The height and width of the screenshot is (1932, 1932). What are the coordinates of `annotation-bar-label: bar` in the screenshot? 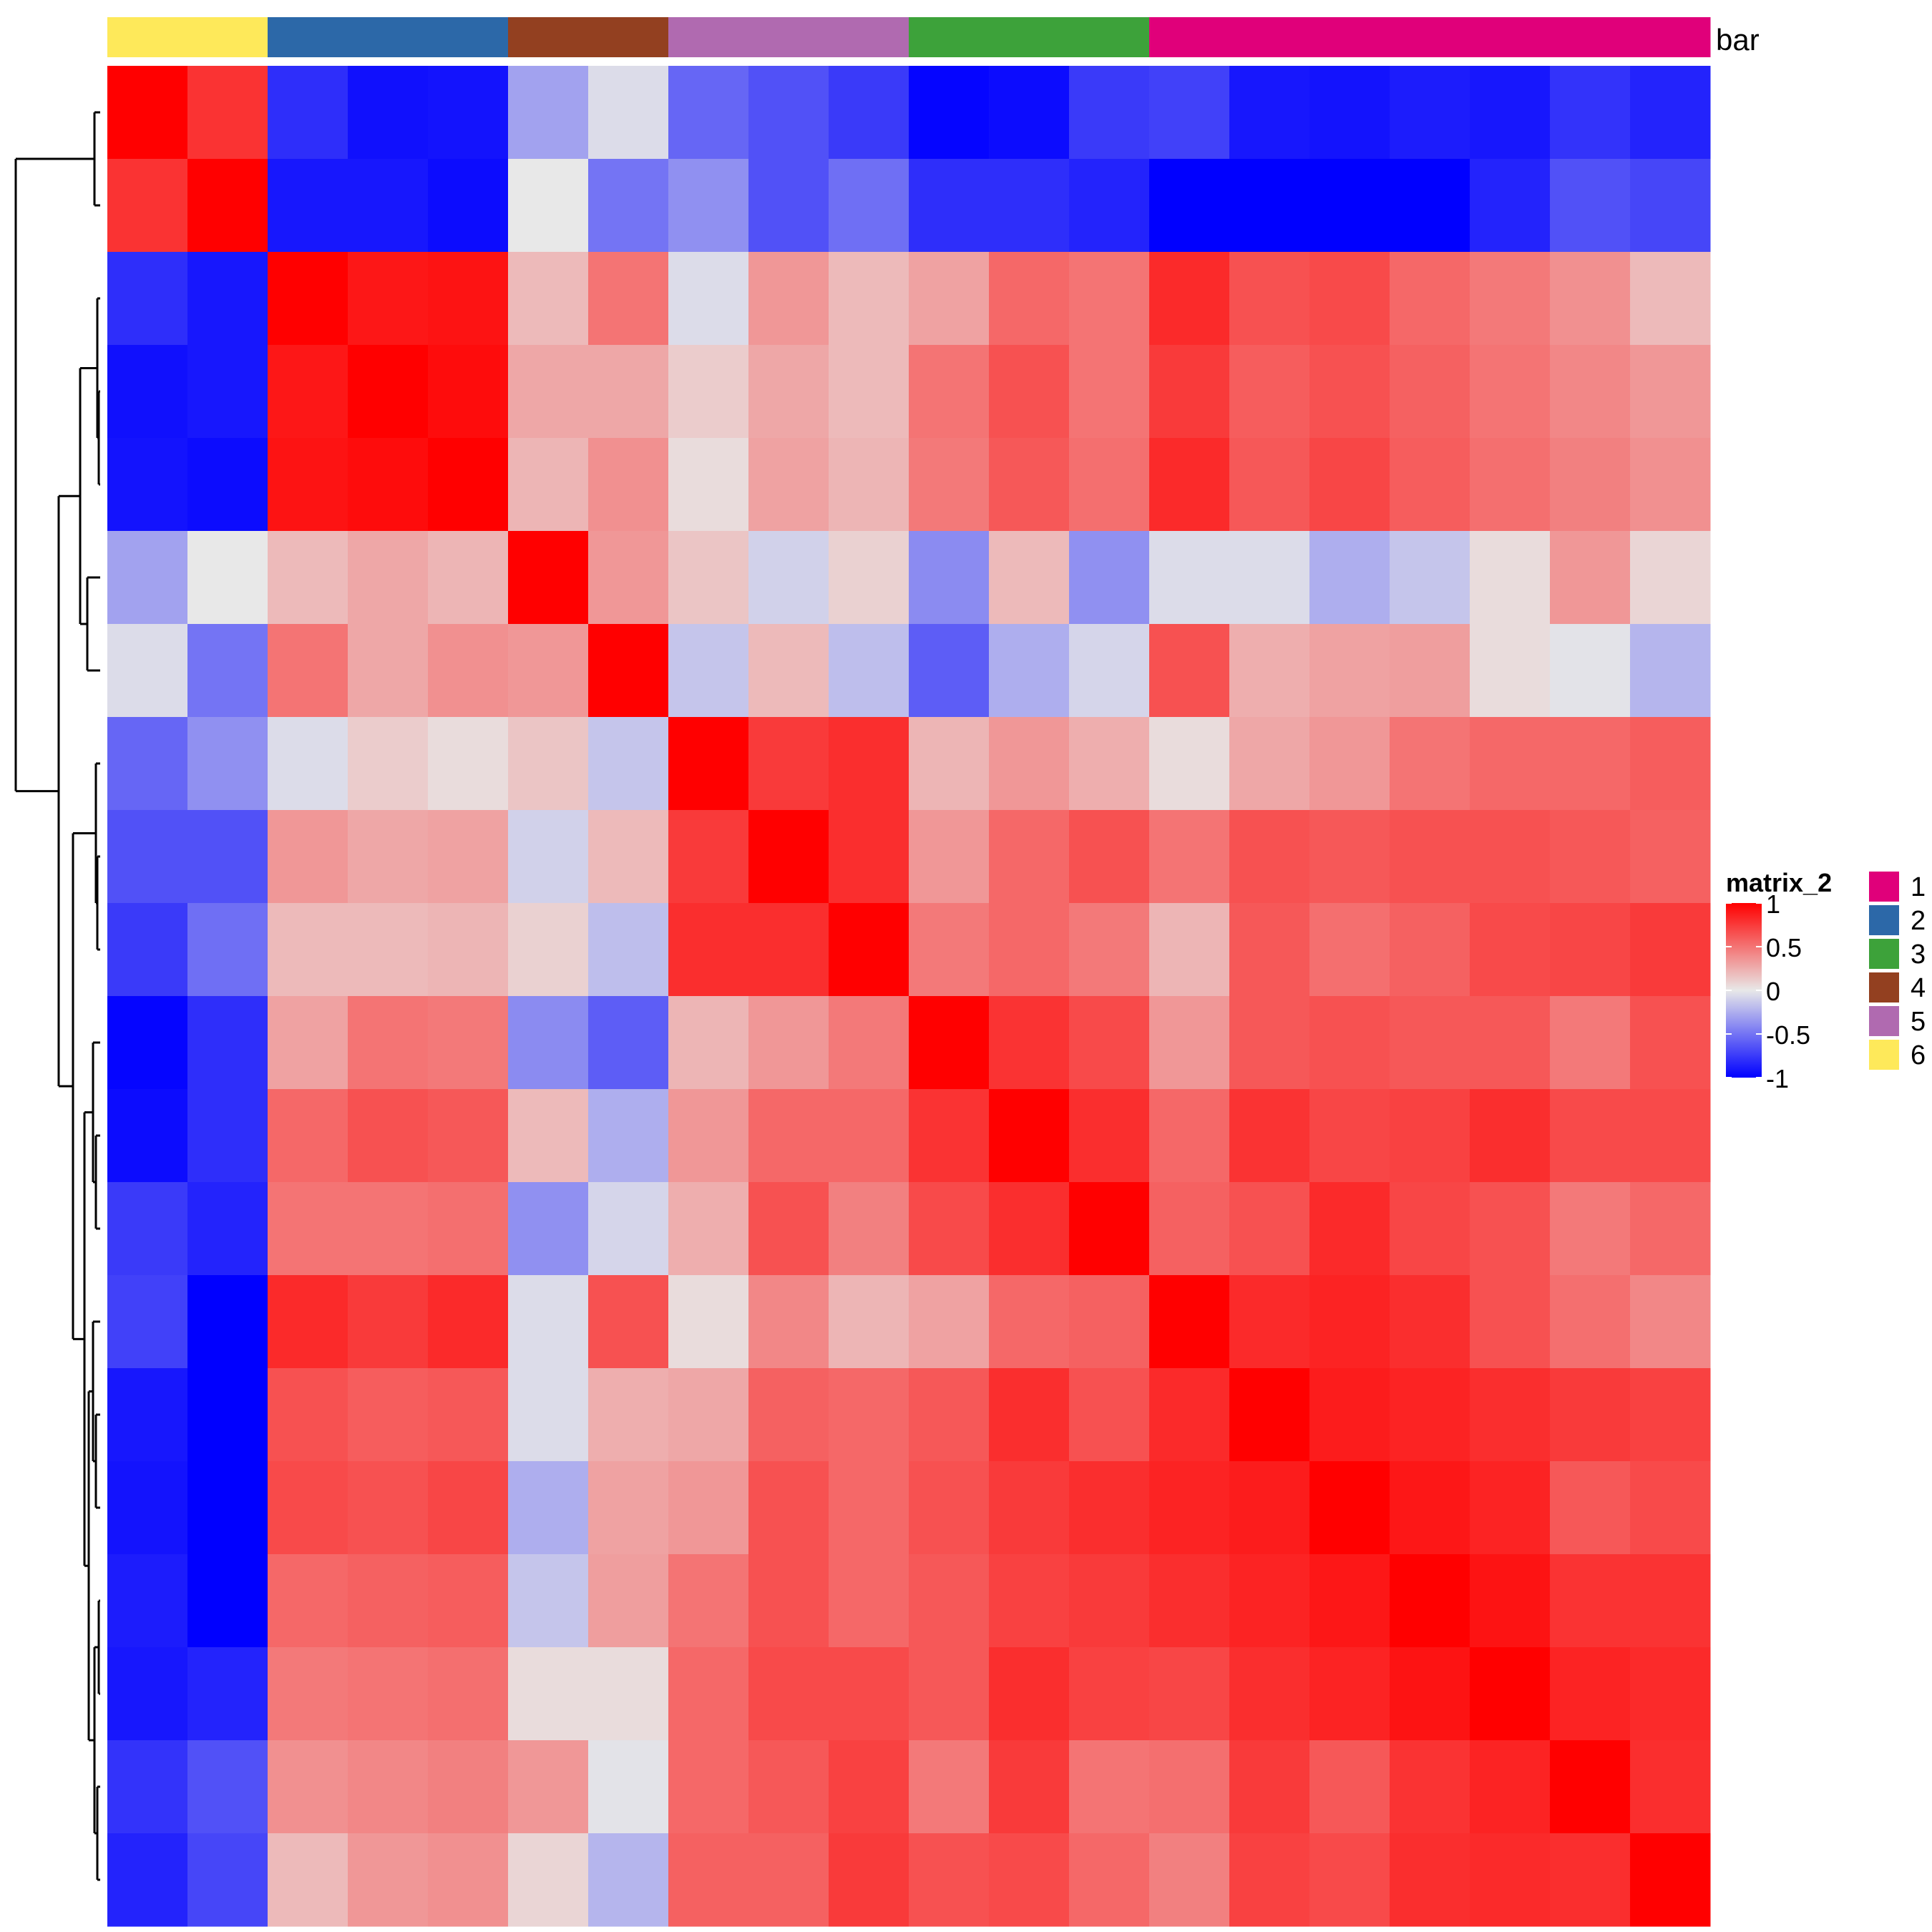 It's located at (1738, 40).